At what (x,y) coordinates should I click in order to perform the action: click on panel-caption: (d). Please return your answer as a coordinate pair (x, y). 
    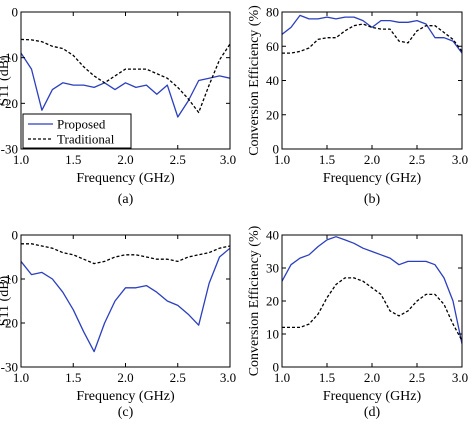
    Looking at the image, I should click on (372, 412).